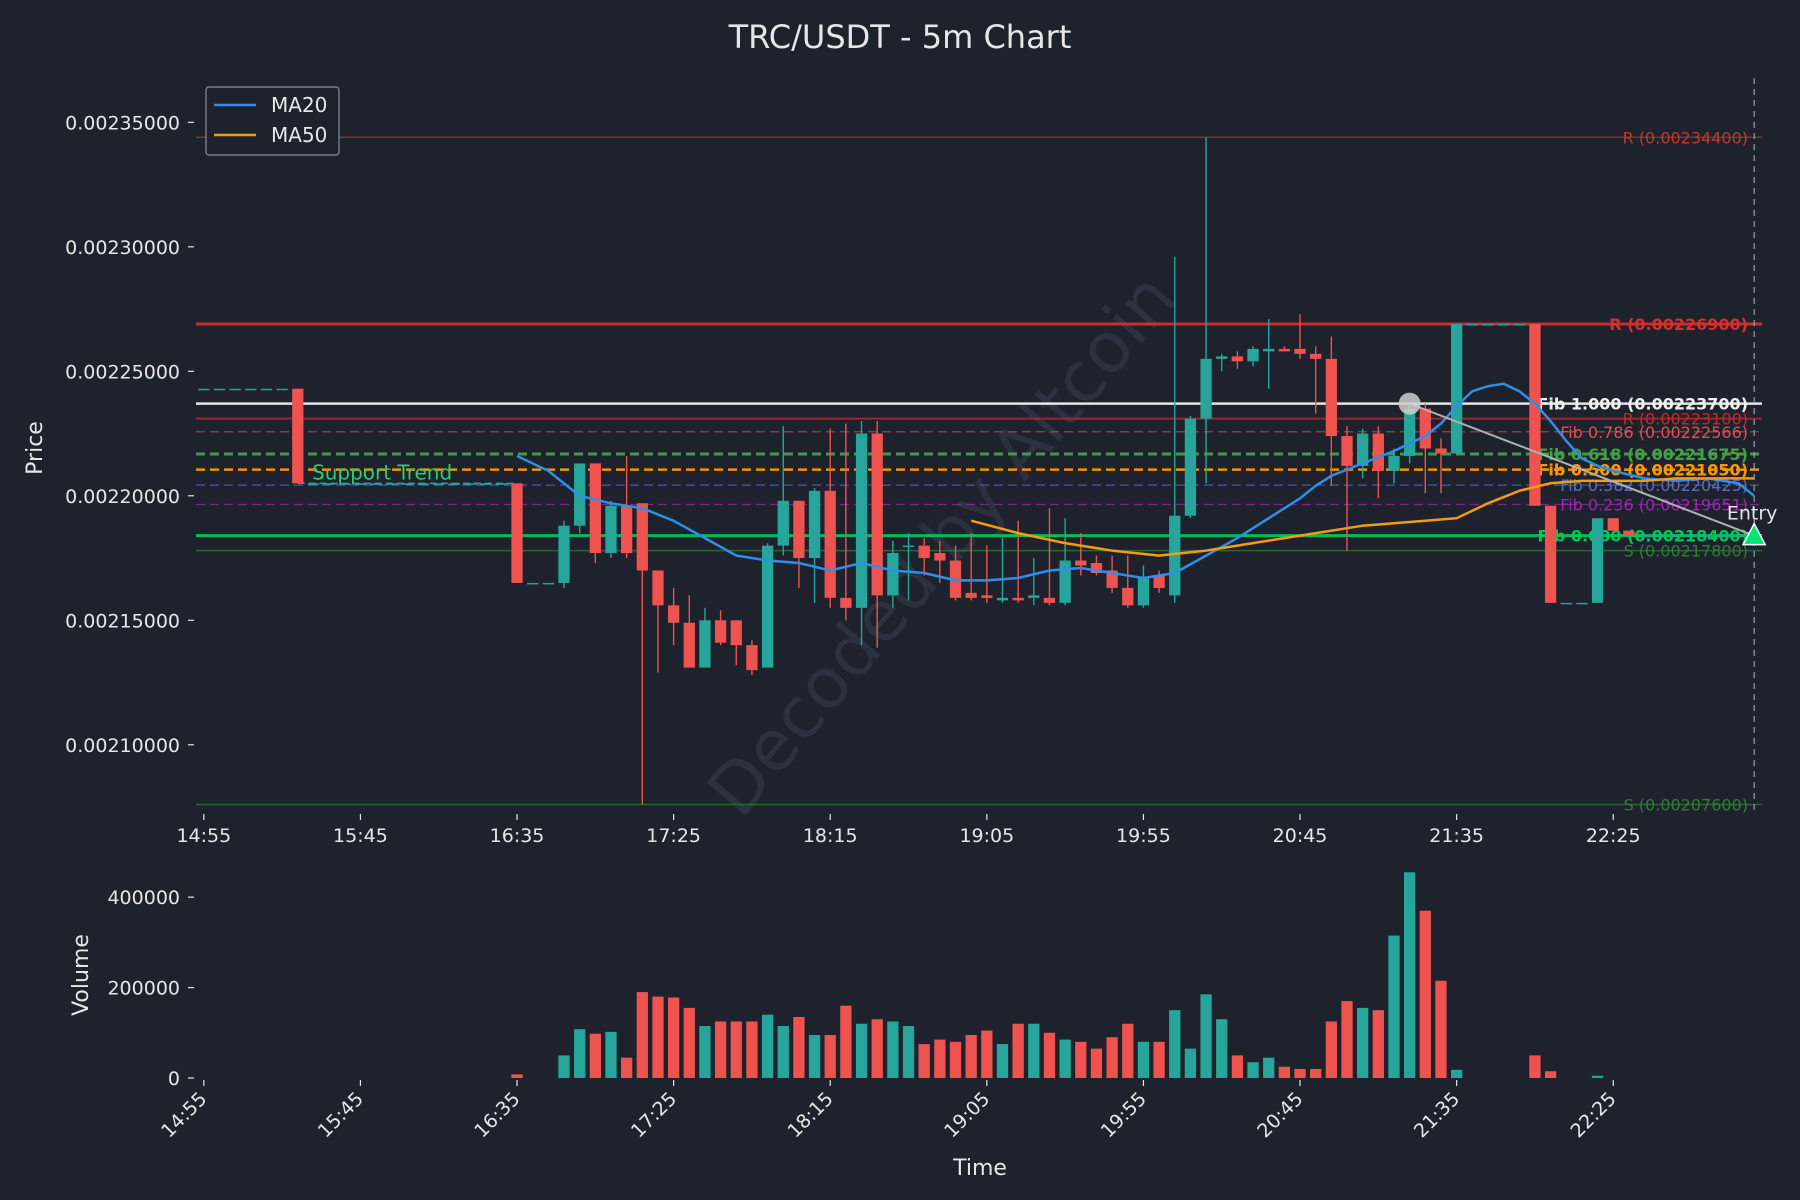  Describe the element at coordinates (382, 472) in the screenshot. I see `support-trend-label: Support Trend` at that location.